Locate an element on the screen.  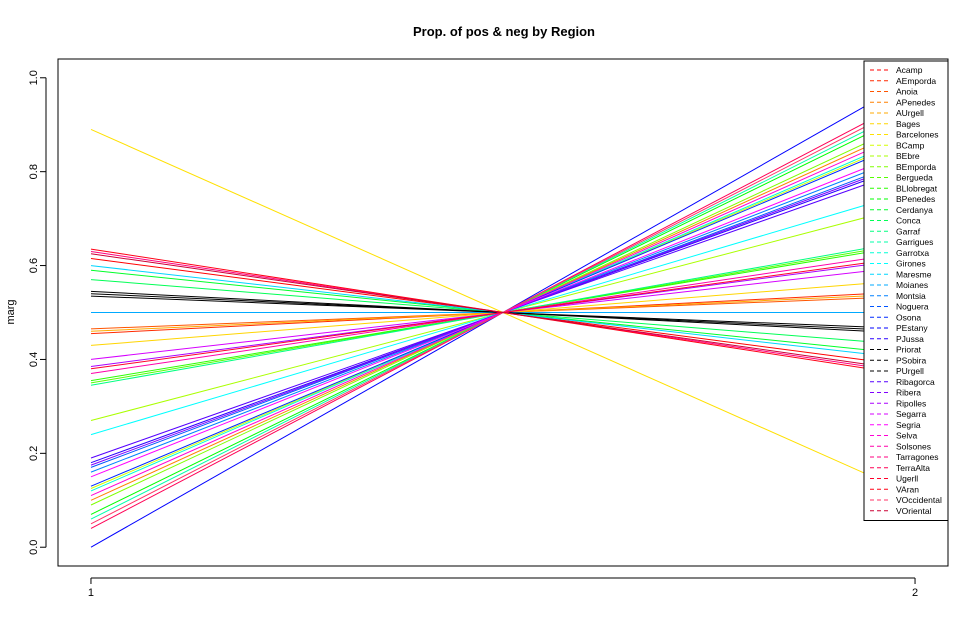
legend-label-garrotxa: Garrotxa is located at coordinates (912, 253).